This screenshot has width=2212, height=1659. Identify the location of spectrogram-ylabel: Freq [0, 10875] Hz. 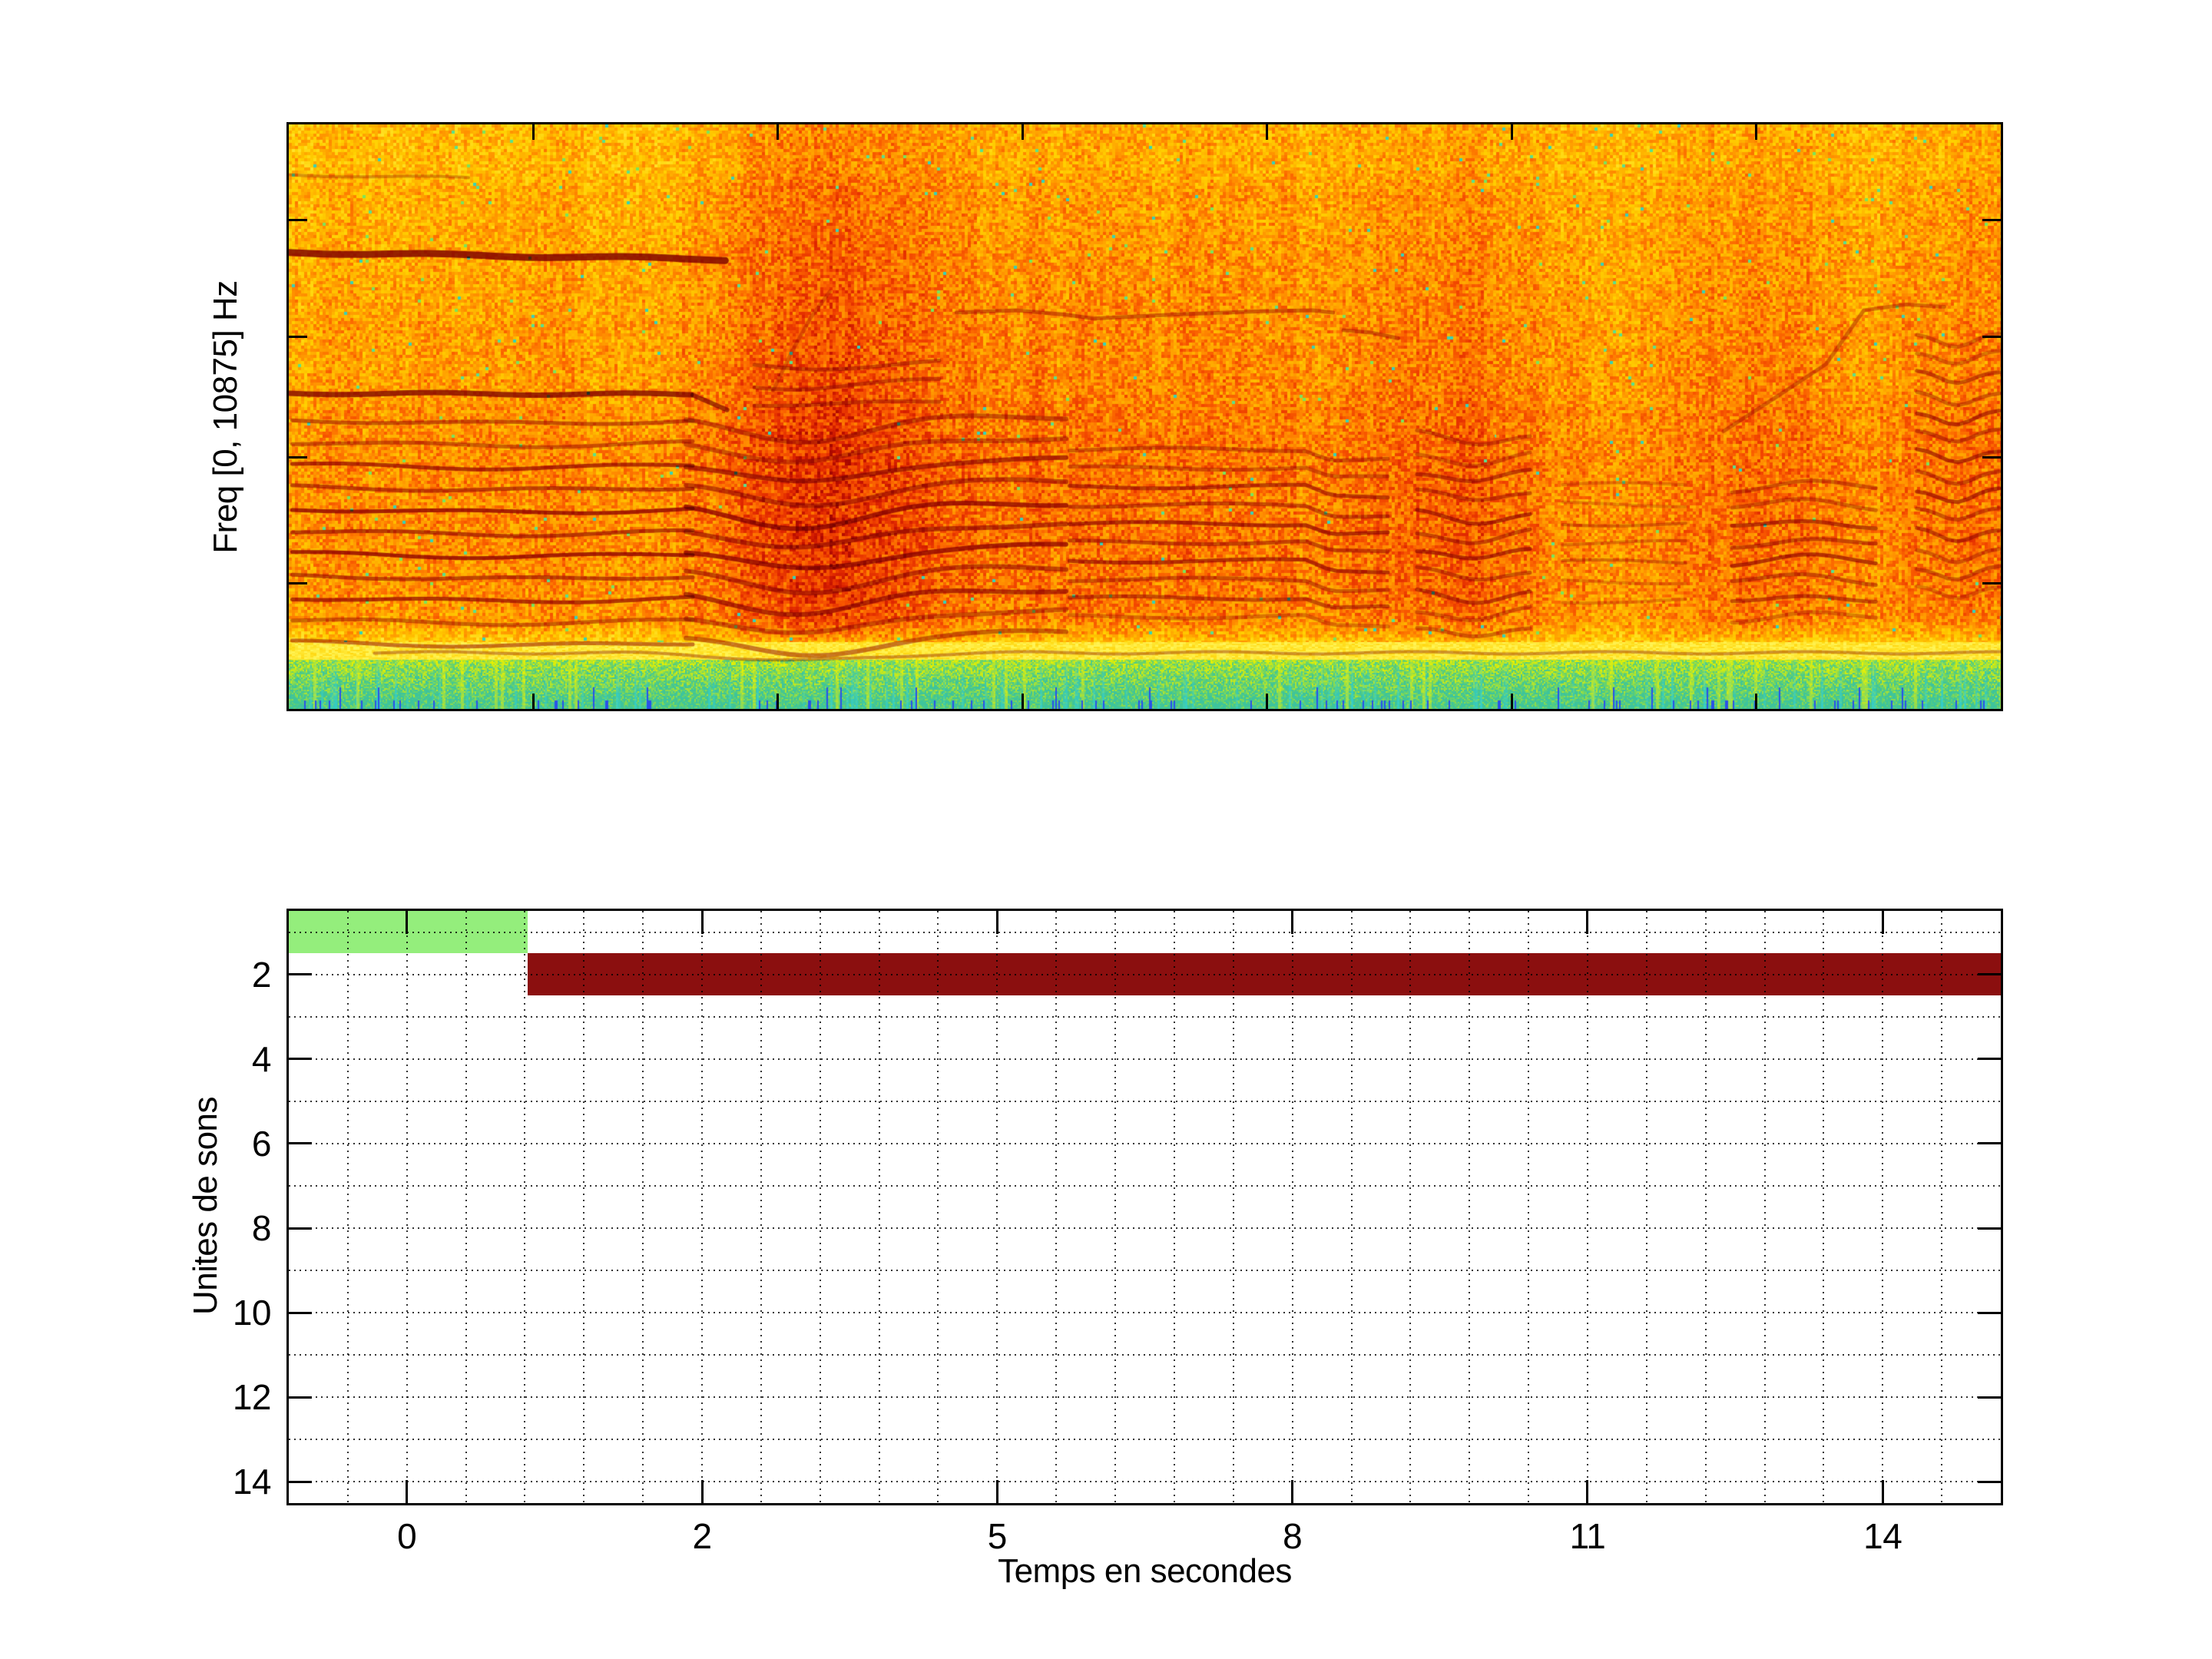
(225, 417).